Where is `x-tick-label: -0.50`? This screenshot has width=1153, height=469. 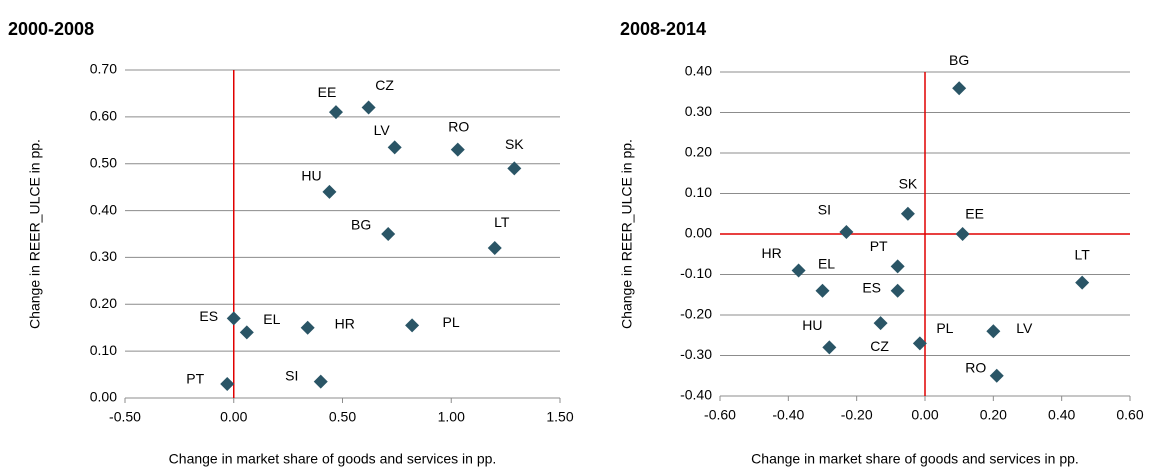 x-tick-label: -0.50 is located at coordinates (125, 417).